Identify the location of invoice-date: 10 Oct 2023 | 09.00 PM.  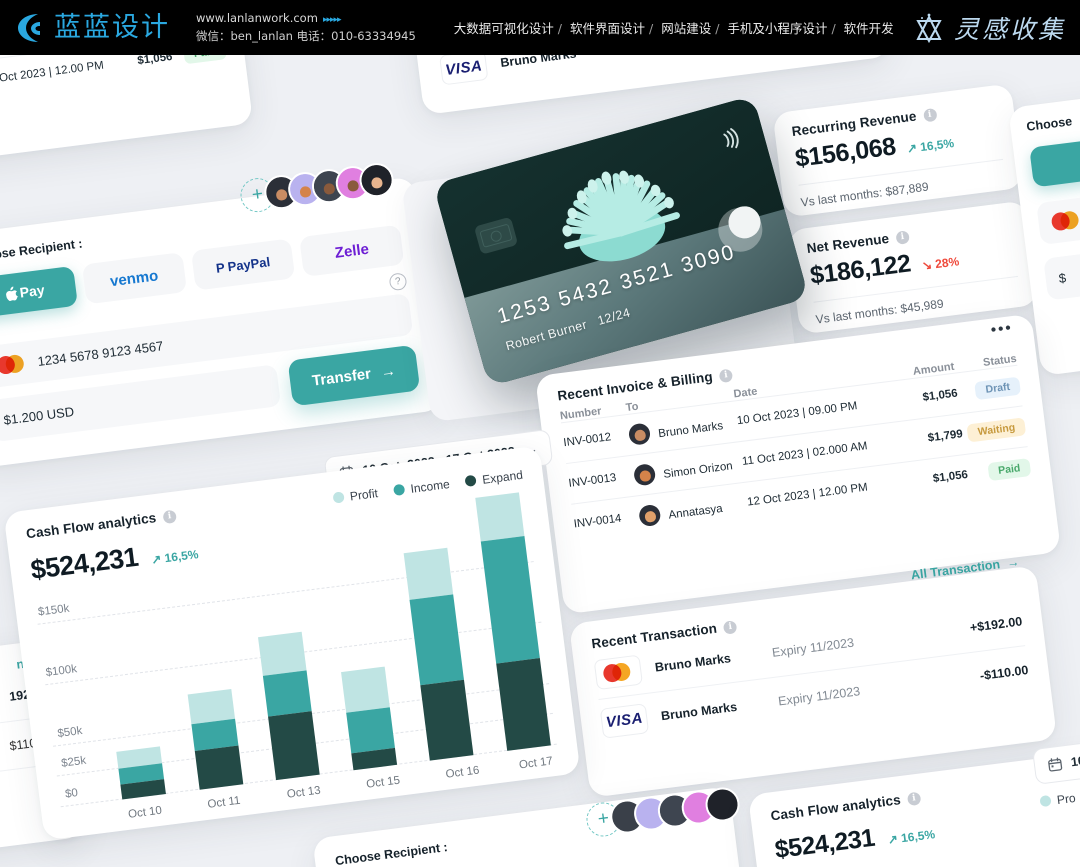
(797, 414).